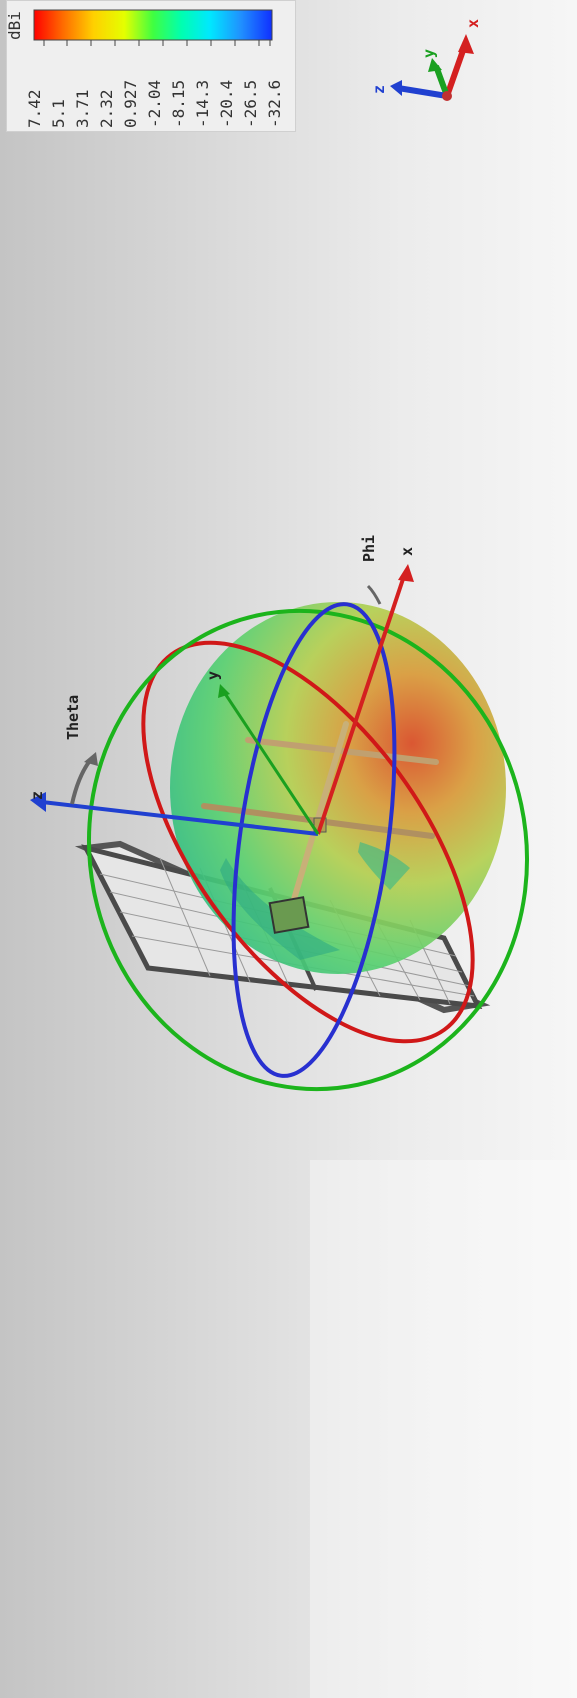 This screenshot has height=1698, width=577. I want to click on legend-value: 2.32, so click(106, 108).